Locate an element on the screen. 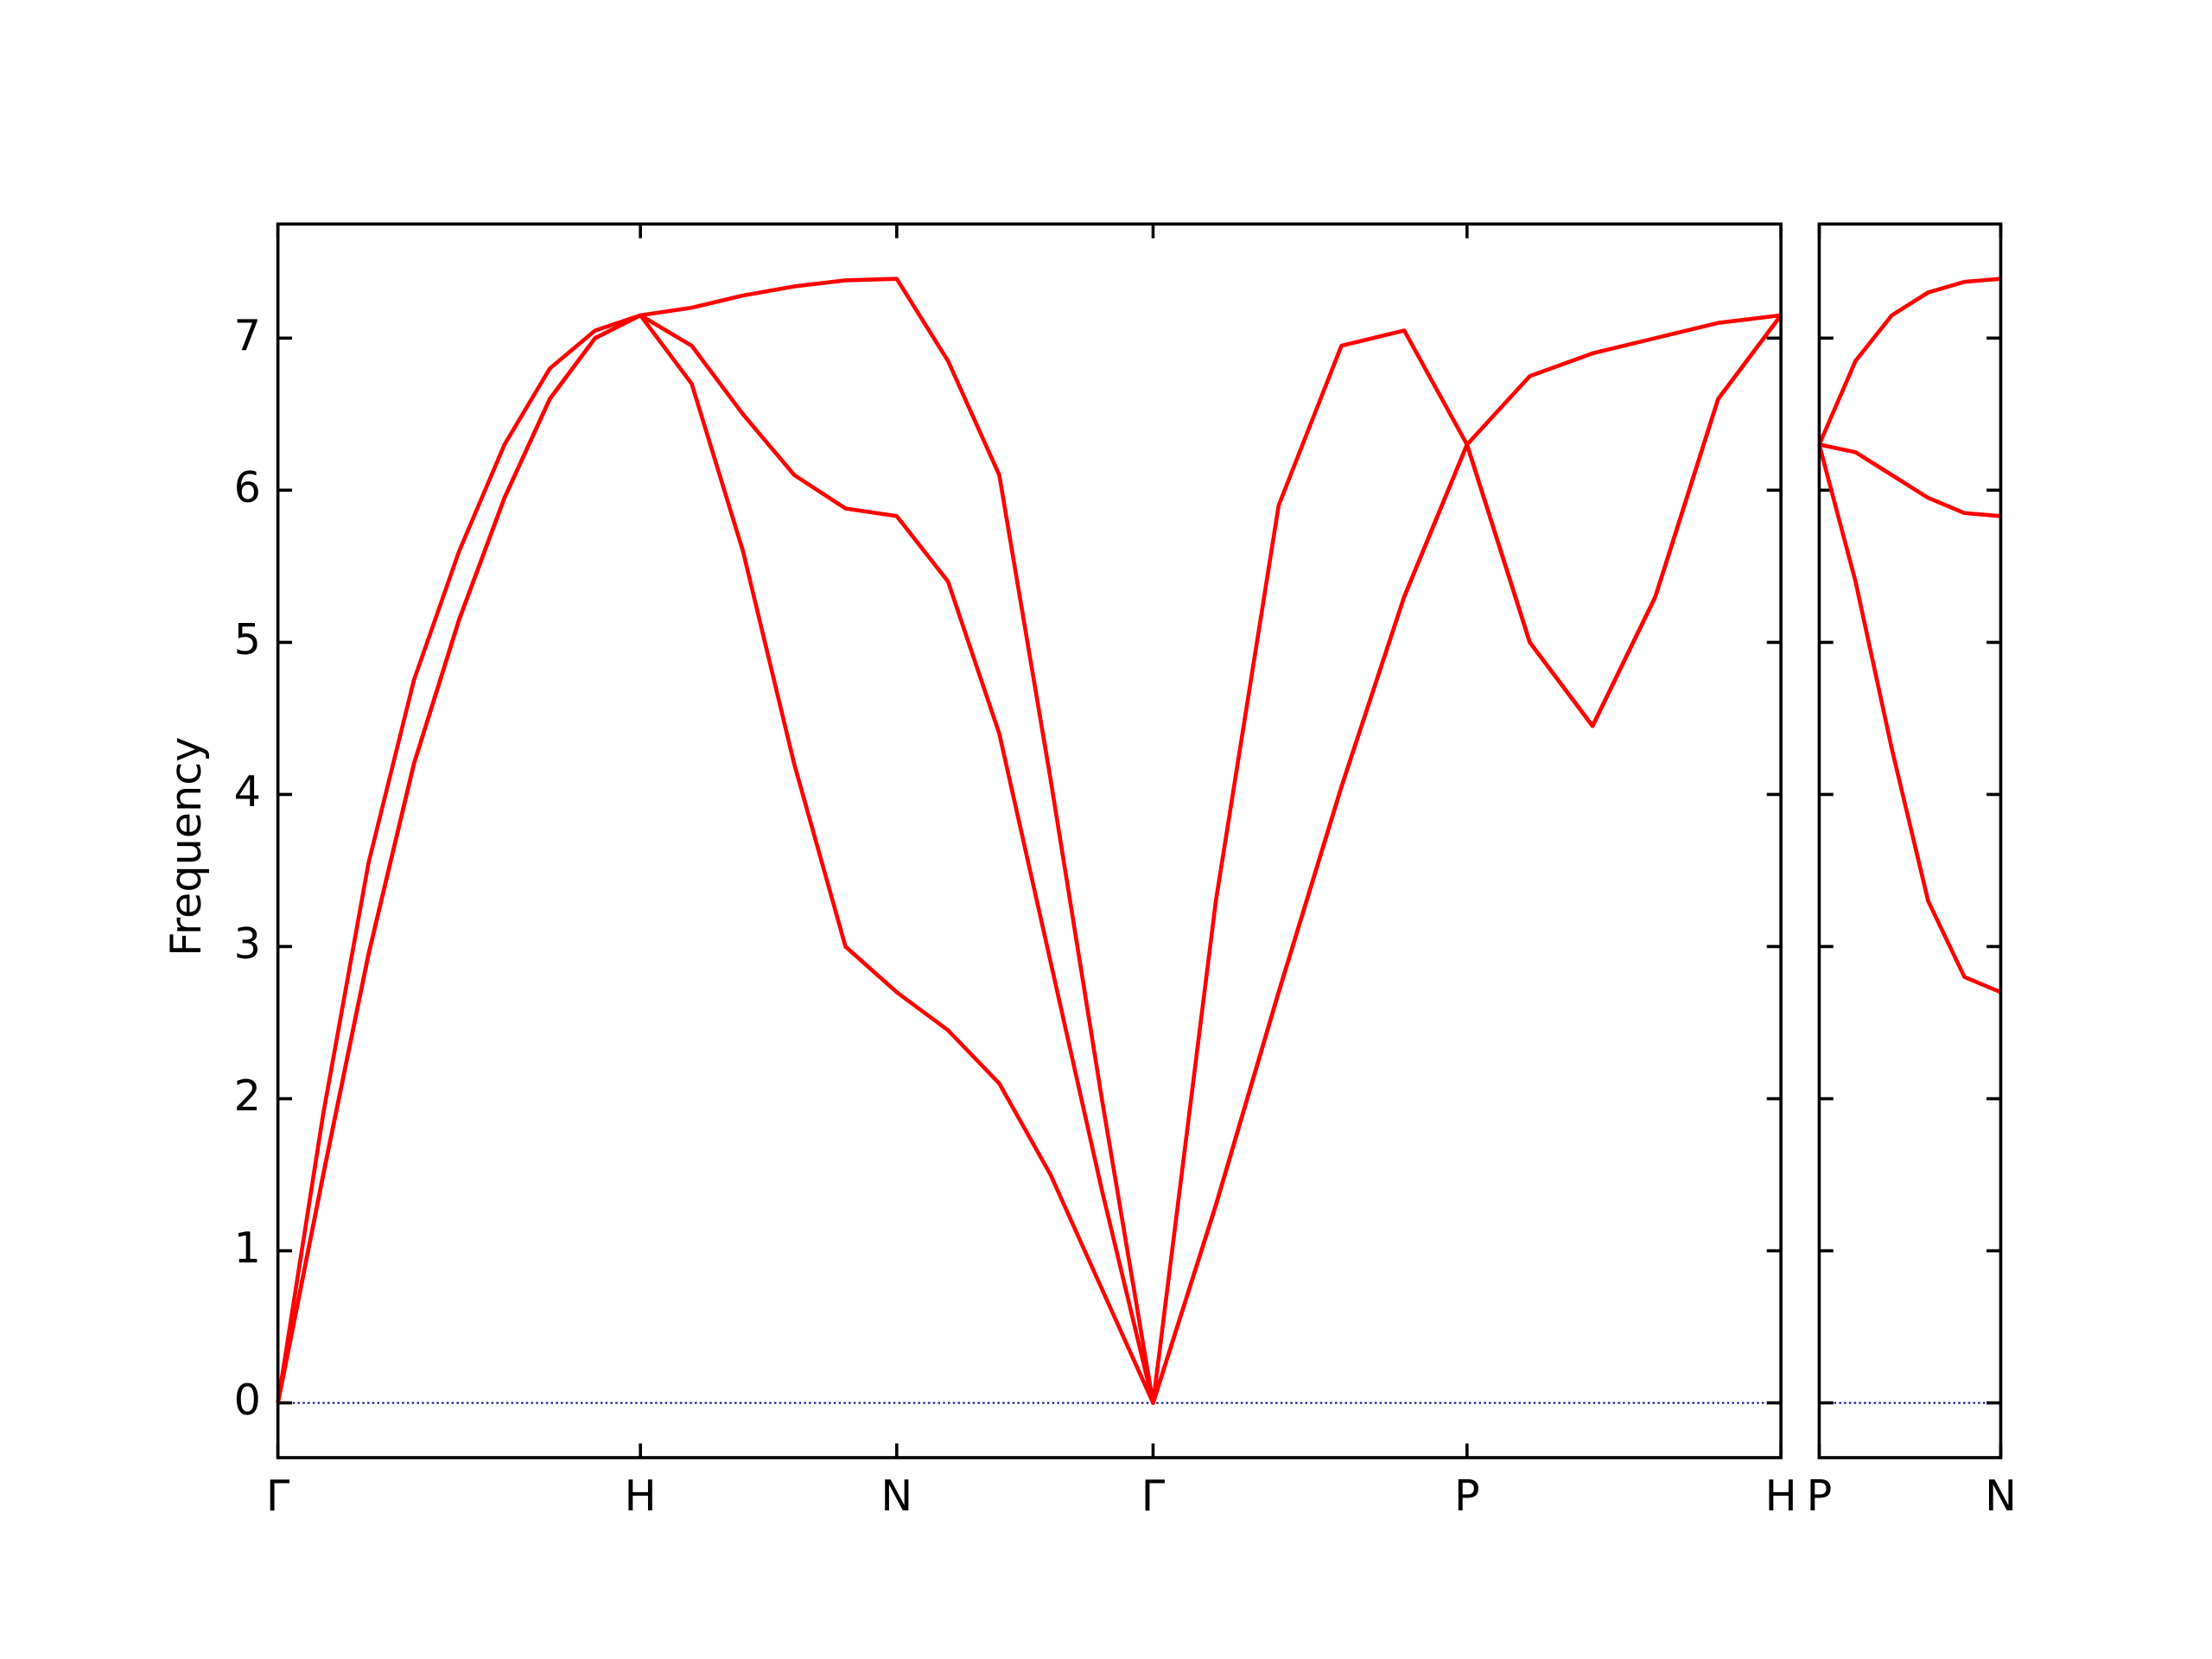  y-tick-label: 5 is located at coordinates (247, 639).